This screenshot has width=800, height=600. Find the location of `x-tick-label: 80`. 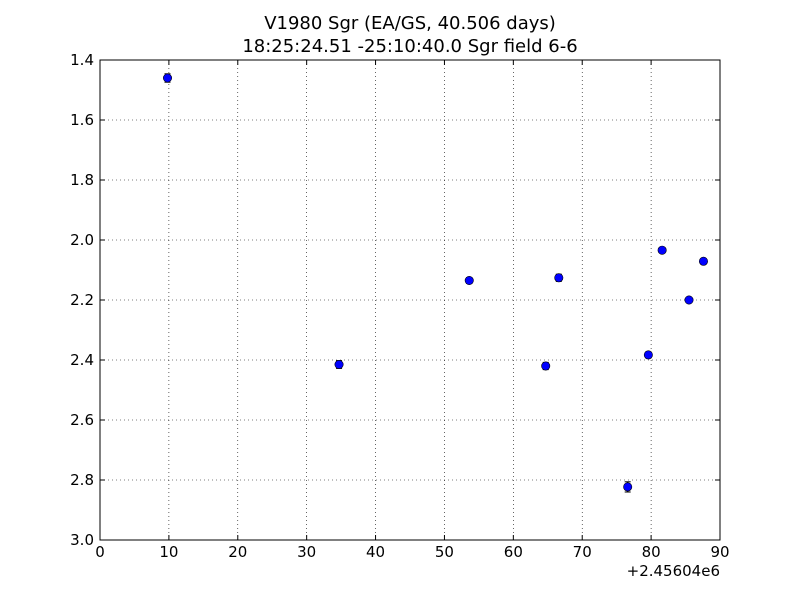

x-tick-label: 80 is located at coordinates (651, 552).